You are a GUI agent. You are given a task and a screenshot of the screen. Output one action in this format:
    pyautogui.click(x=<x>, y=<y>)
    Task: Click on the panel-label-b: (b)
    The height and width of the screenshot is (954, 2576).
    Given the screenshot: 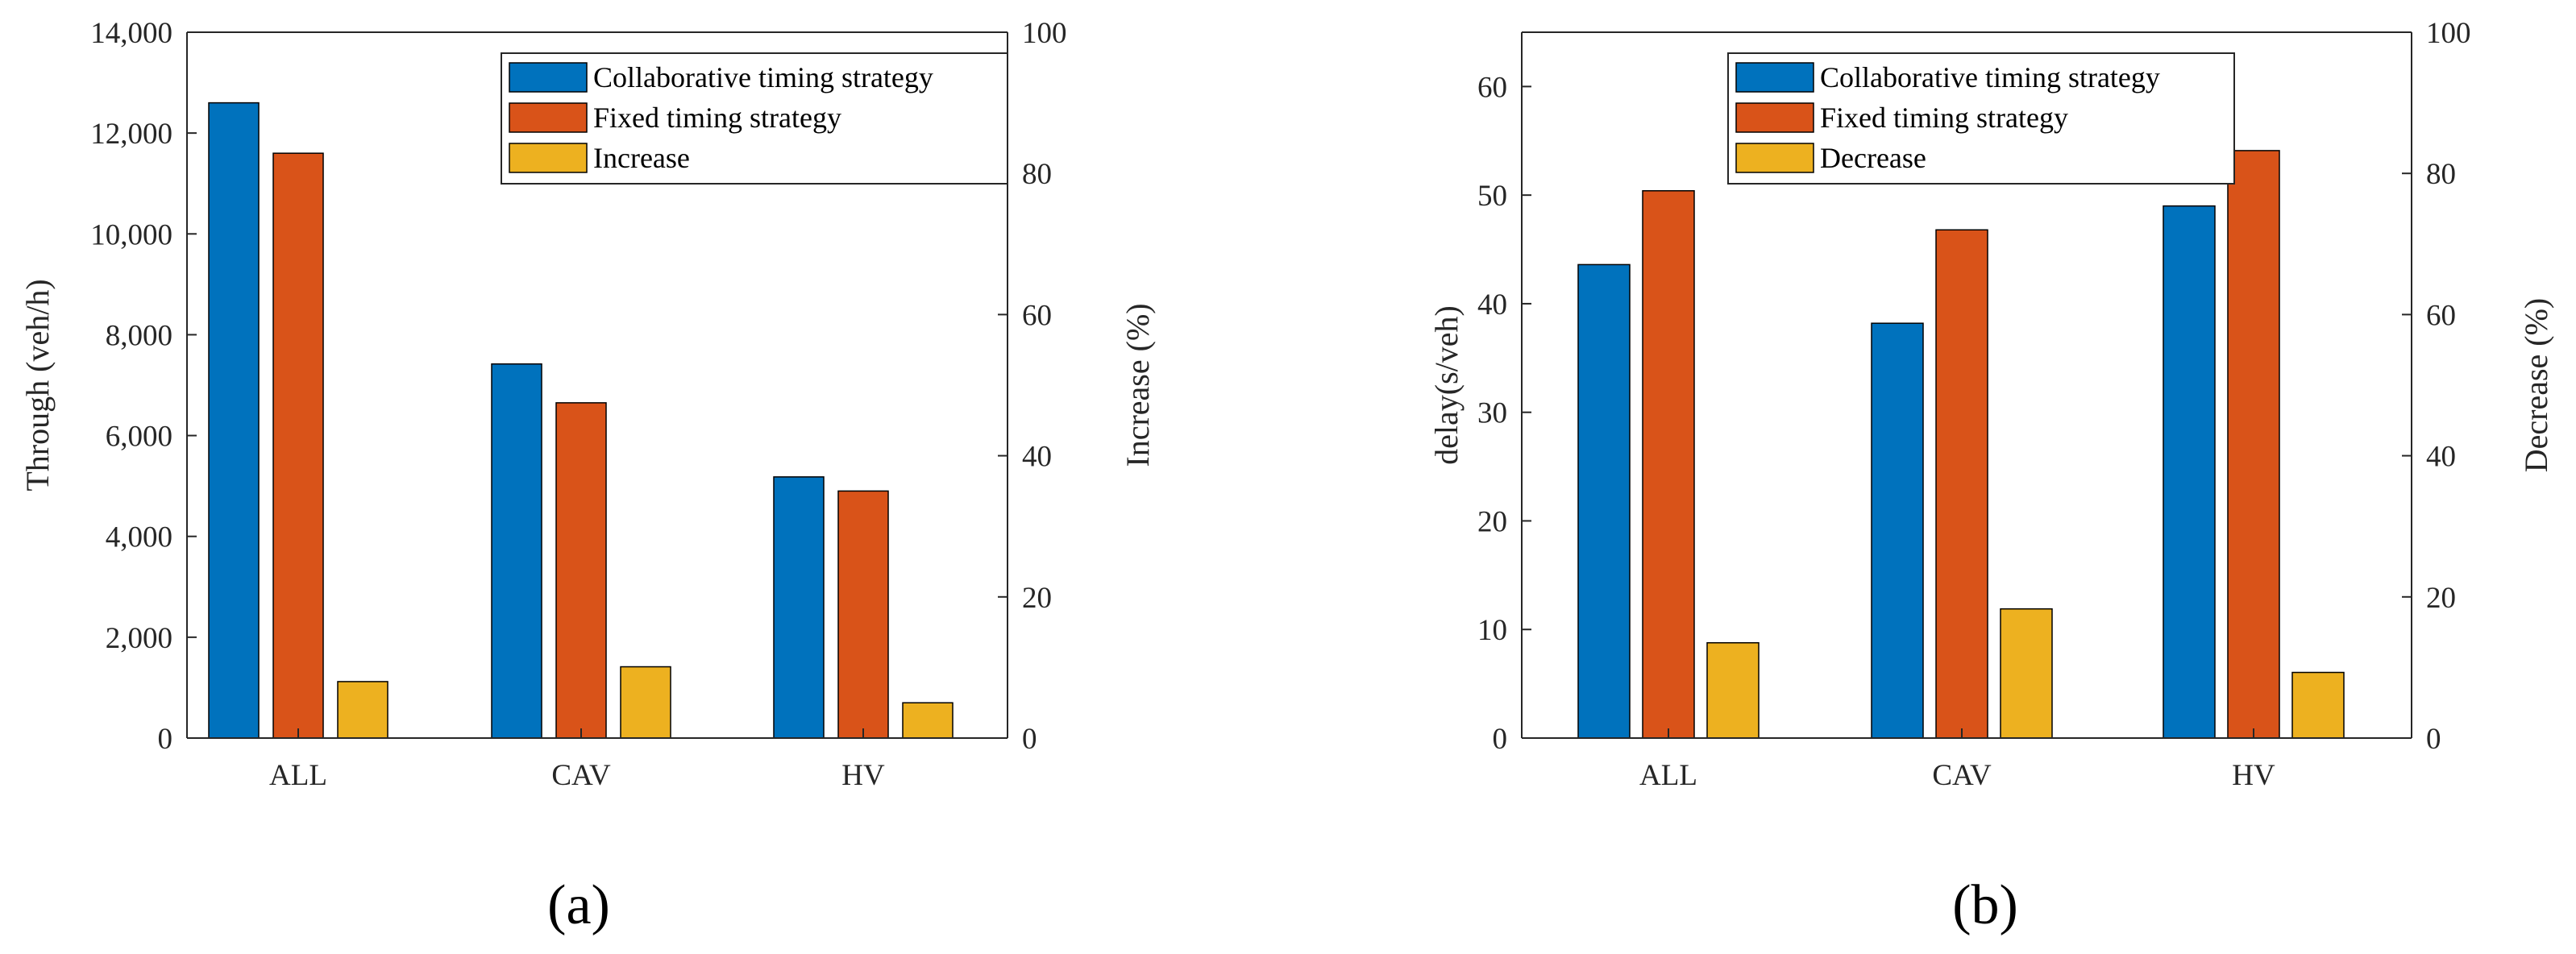 What is the action you would take?
    pyautogui.click(x=1985, y=905)
    